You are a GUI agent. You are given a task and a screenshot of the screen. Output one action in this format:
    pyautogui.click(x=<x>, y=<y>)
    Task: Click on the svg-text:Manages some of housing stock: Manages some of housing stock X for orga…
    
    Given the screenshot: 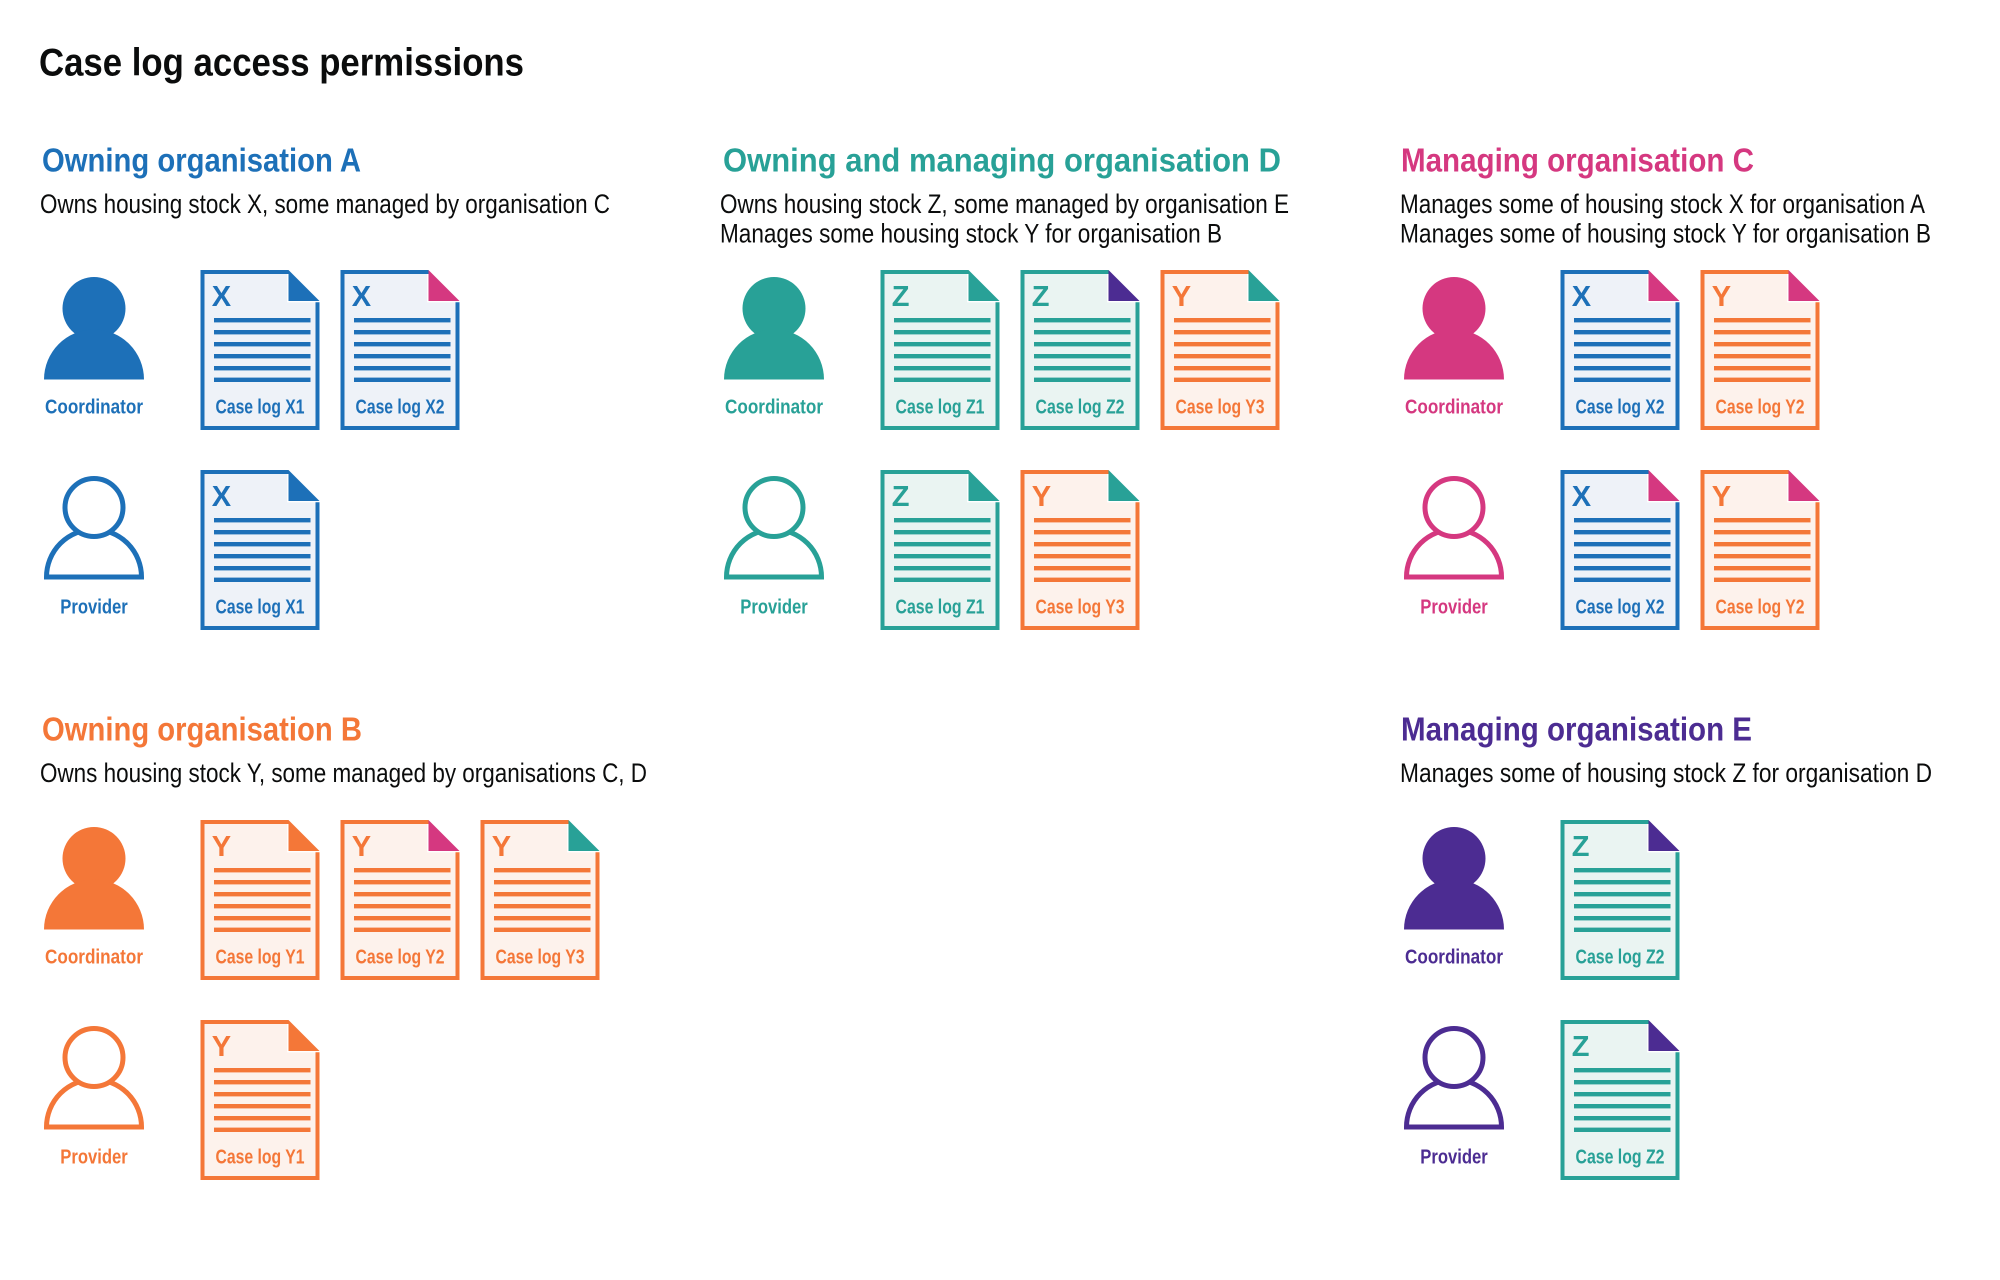 What is the action you would take?
    pyautogui.click(x=1662, y=204)
    